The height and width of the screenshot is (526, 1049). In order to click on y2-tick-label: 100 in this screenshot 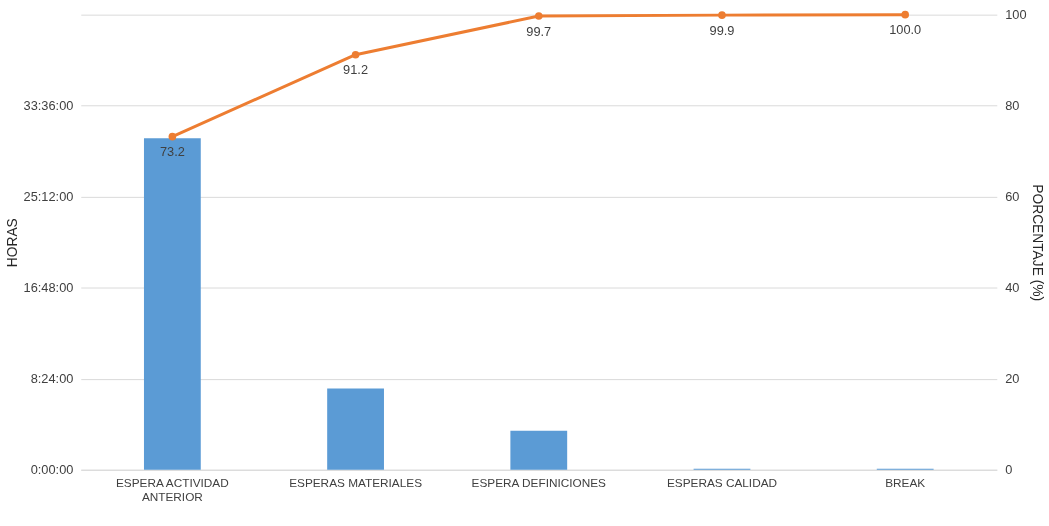, I will do `click(1016, 15)`.